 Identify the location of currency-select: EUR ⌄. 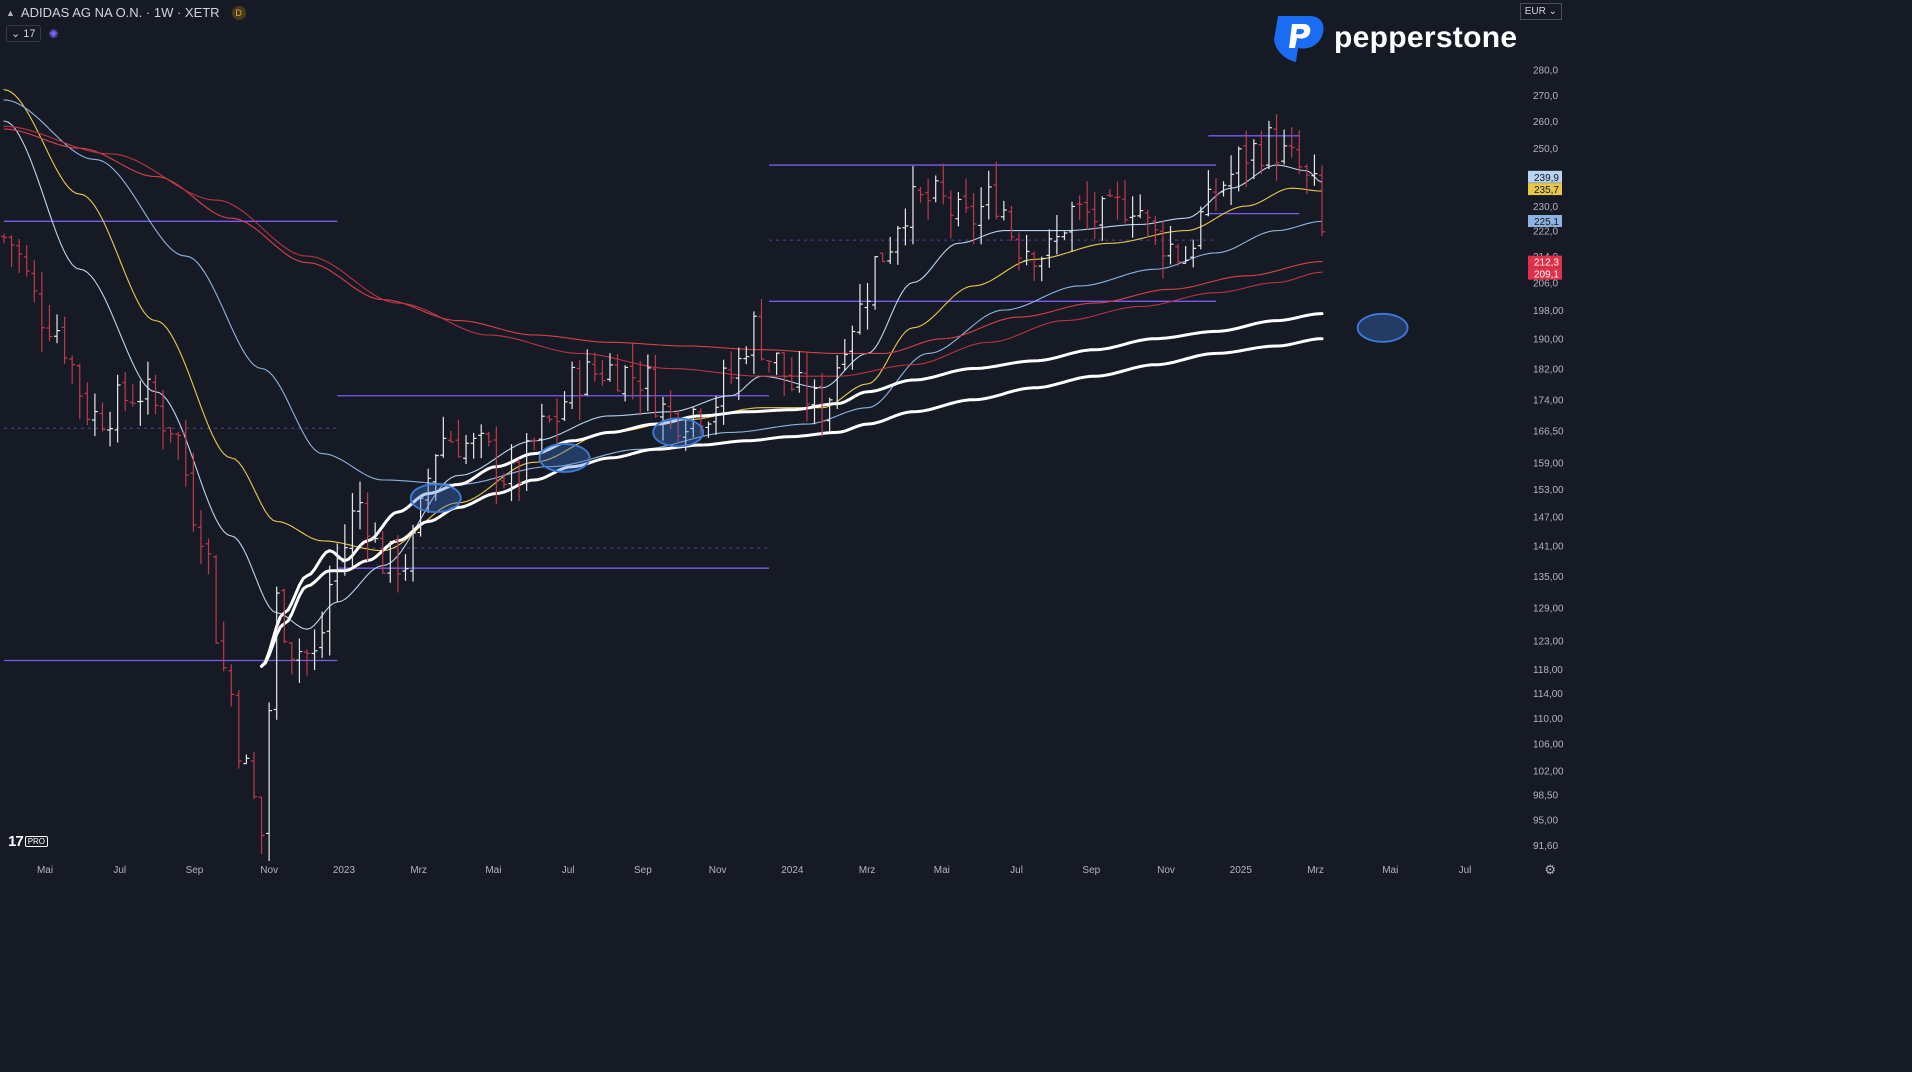
(1540, 11).